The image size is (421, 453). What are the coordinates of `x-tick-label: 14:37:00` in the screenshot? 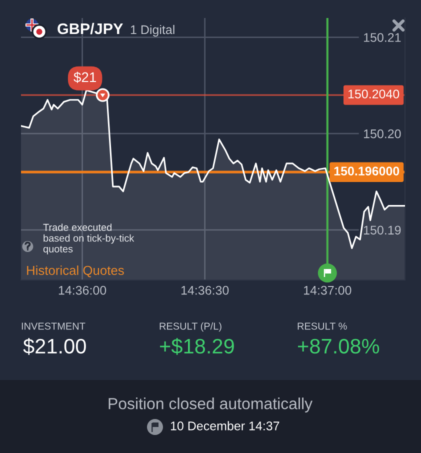 It's located at (328, 290).